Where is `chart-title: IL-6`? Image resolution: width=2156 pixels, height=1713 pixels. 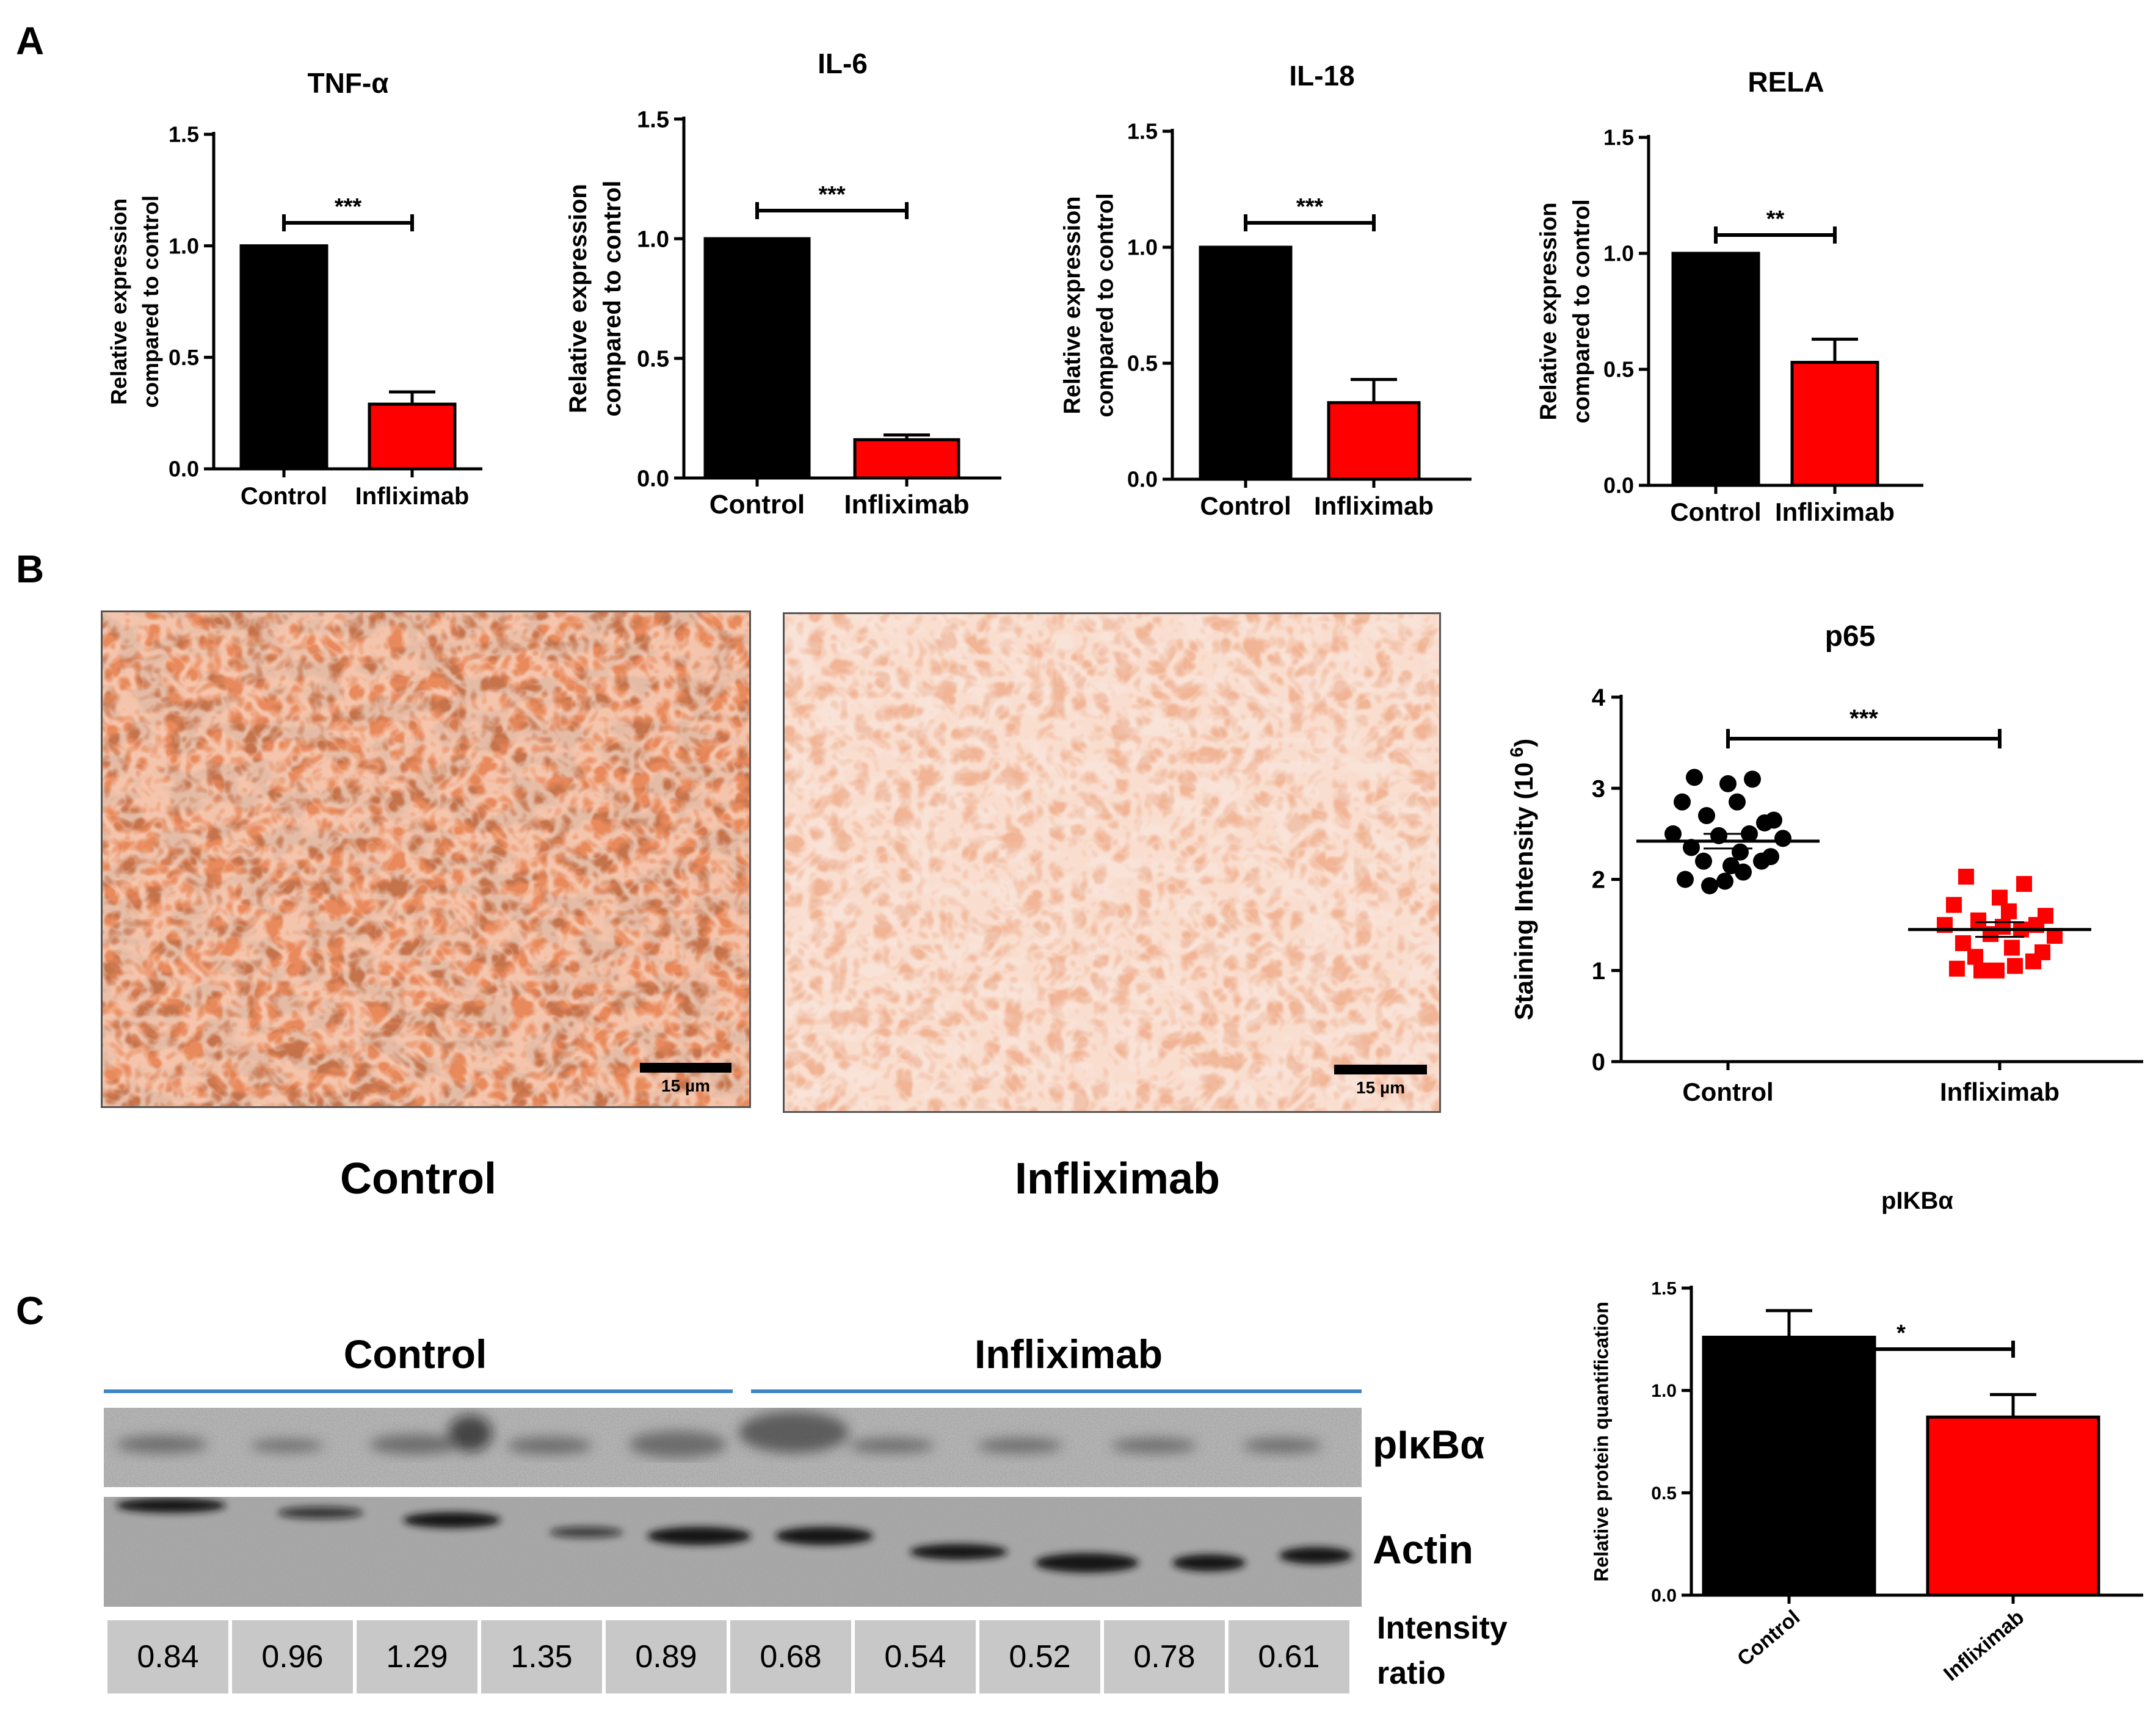
chart-title: IL-6 is located at coordinates (843, 63).